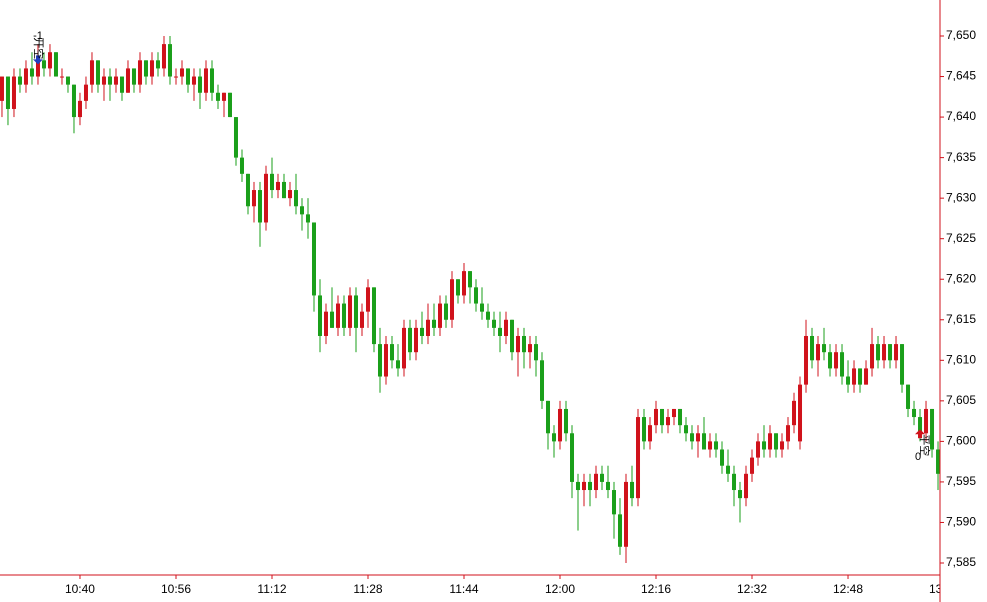 This screenshot has height=602, width=987. Describe the element at coordinates (961, 359) in the screenshot. I see `y-tick-label: 7,610` at that location.